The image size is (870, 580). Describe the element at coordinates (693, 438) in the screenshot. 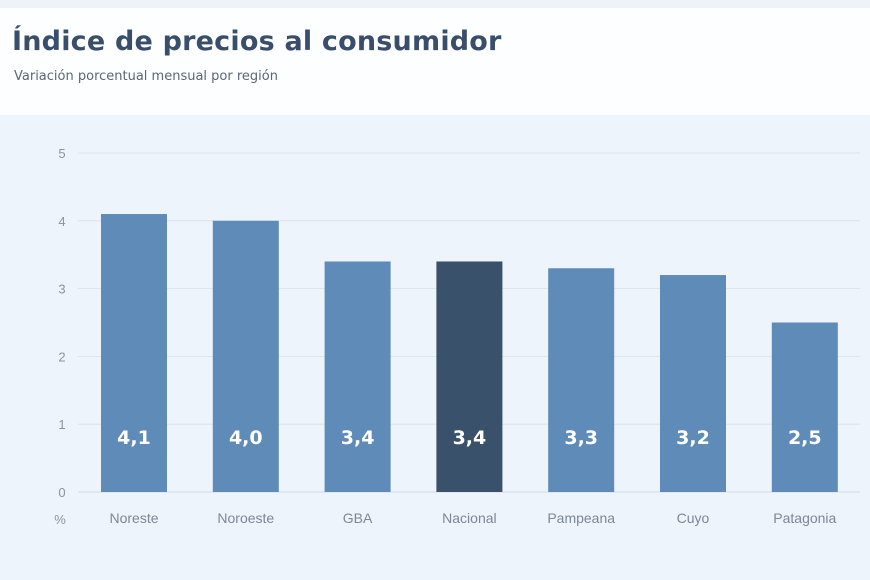

I see `data-label-cuyo: 3,2` at that location.